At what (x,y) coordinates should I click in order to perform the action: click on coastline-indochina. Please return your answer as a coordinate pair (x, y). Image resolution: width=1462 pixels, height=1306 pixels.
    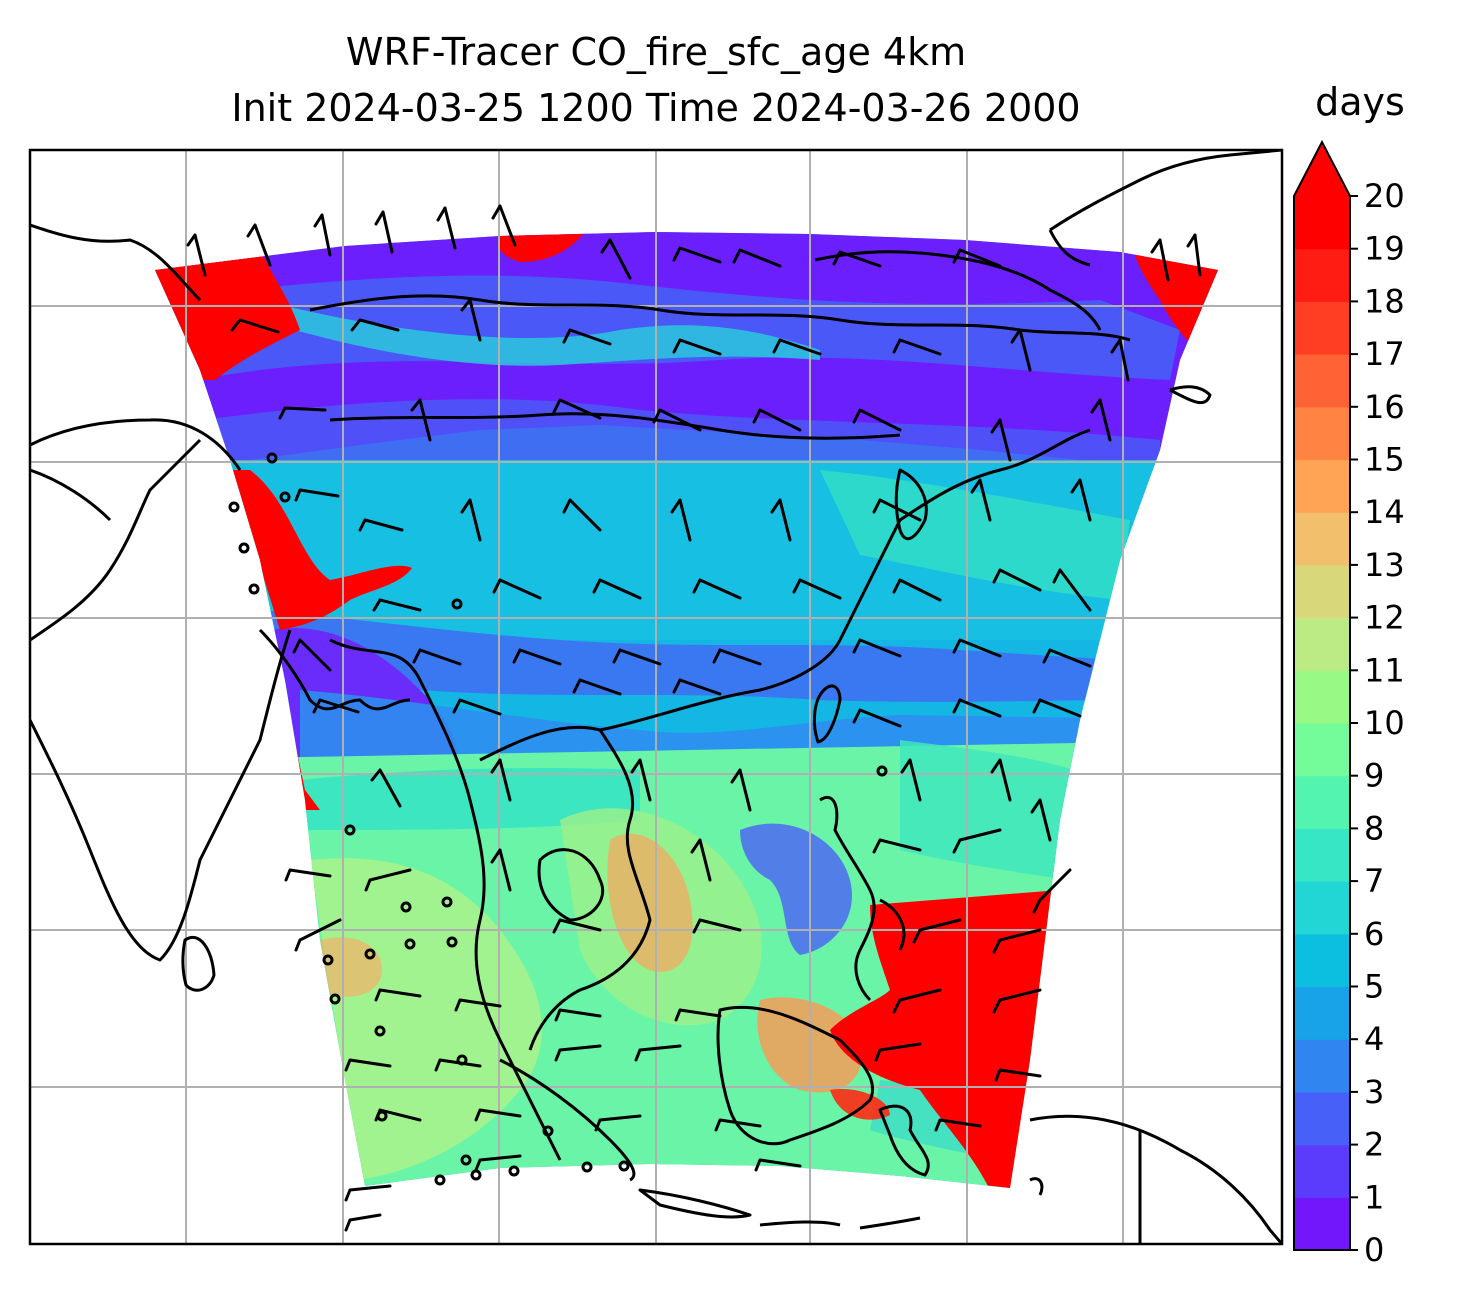
    Looking at the image, I should click on (565, 888).